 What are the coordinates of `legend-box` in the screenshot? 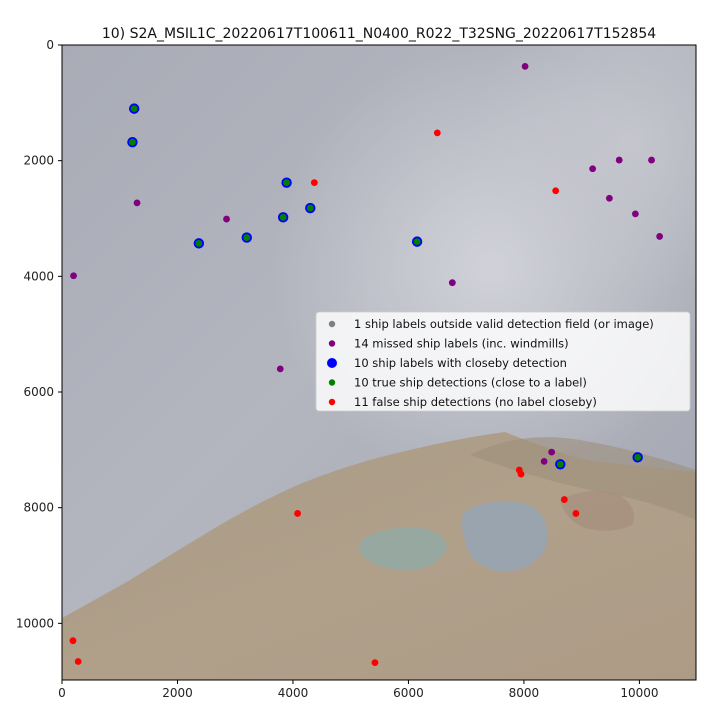 It's located at (503, 361).